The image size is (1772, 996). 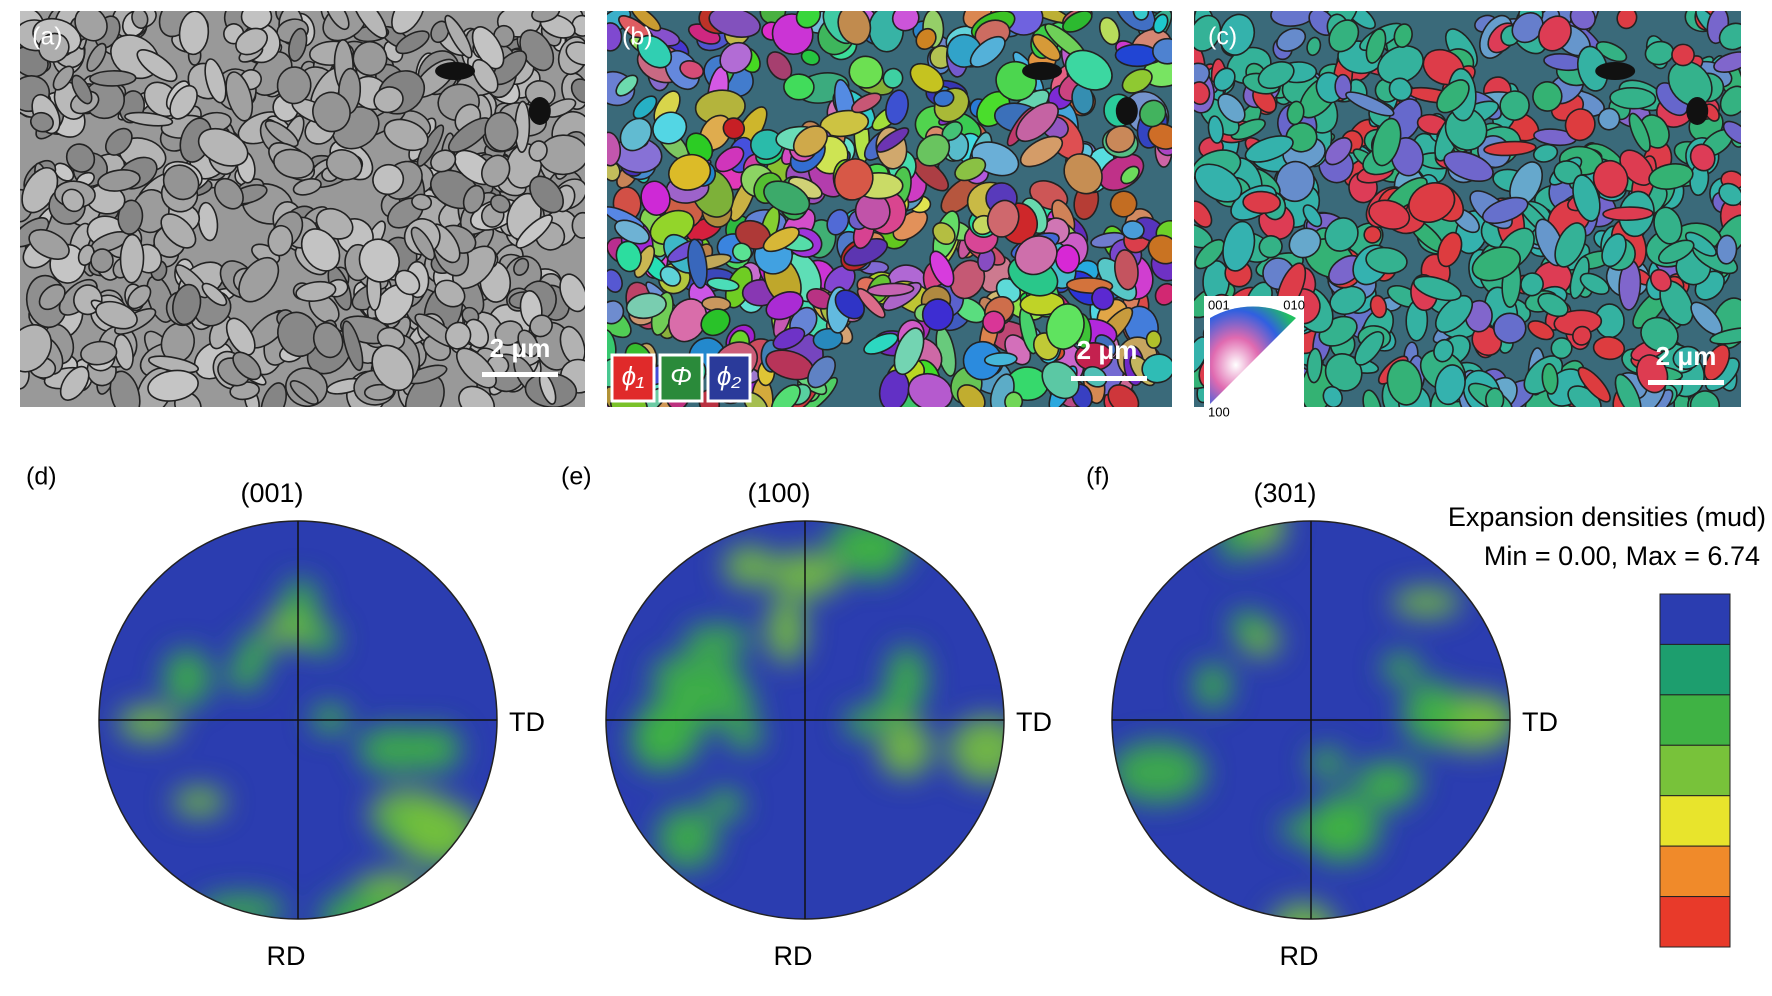 I want to click on axis-label: TD, so click(x=1540, y=722).